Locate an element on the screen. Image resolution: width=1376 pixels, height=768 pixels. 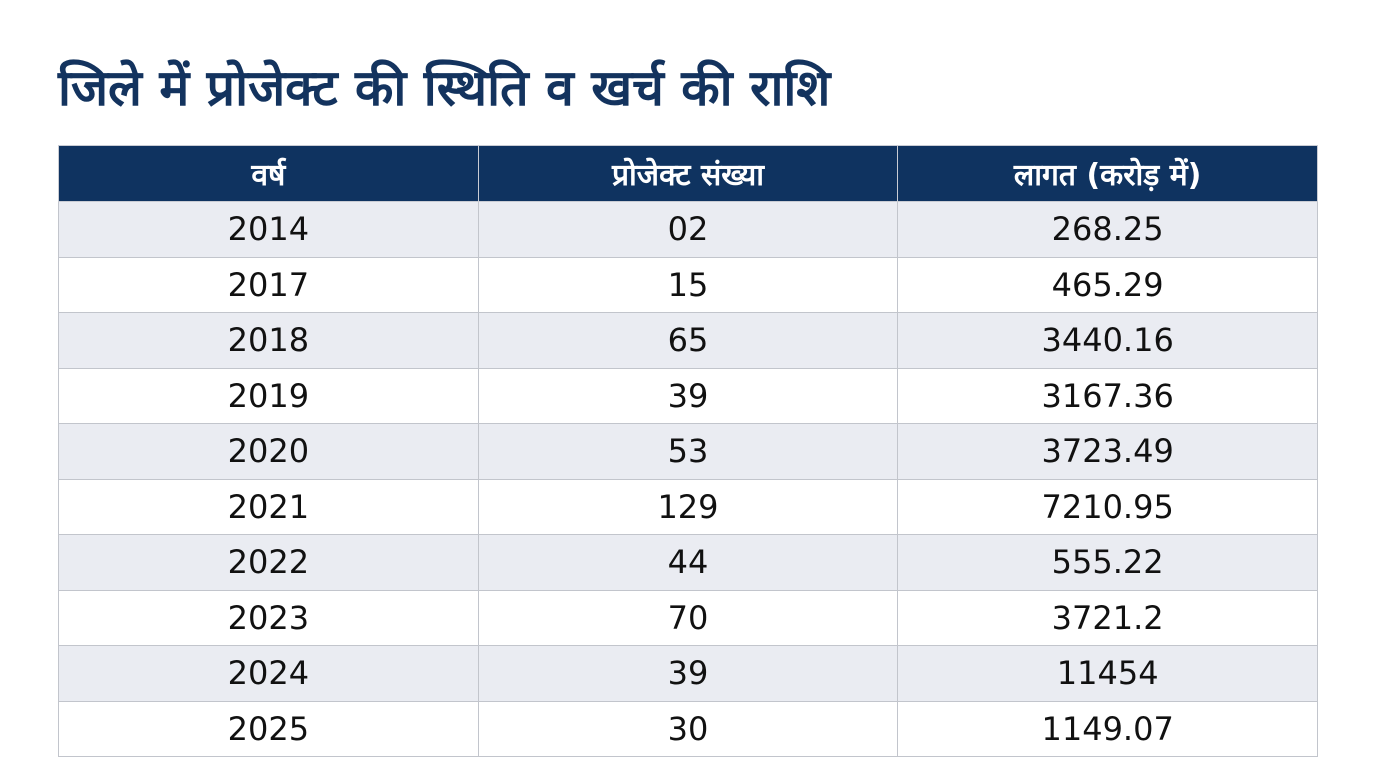
table-cell: 3440.16 is located at coordinates (1107, 340).